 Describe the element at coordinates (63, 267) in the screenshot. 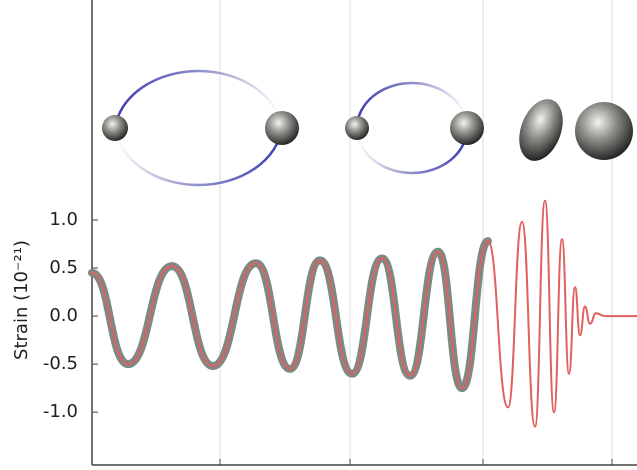

I see `y-tick-label: 0.5` at that location.